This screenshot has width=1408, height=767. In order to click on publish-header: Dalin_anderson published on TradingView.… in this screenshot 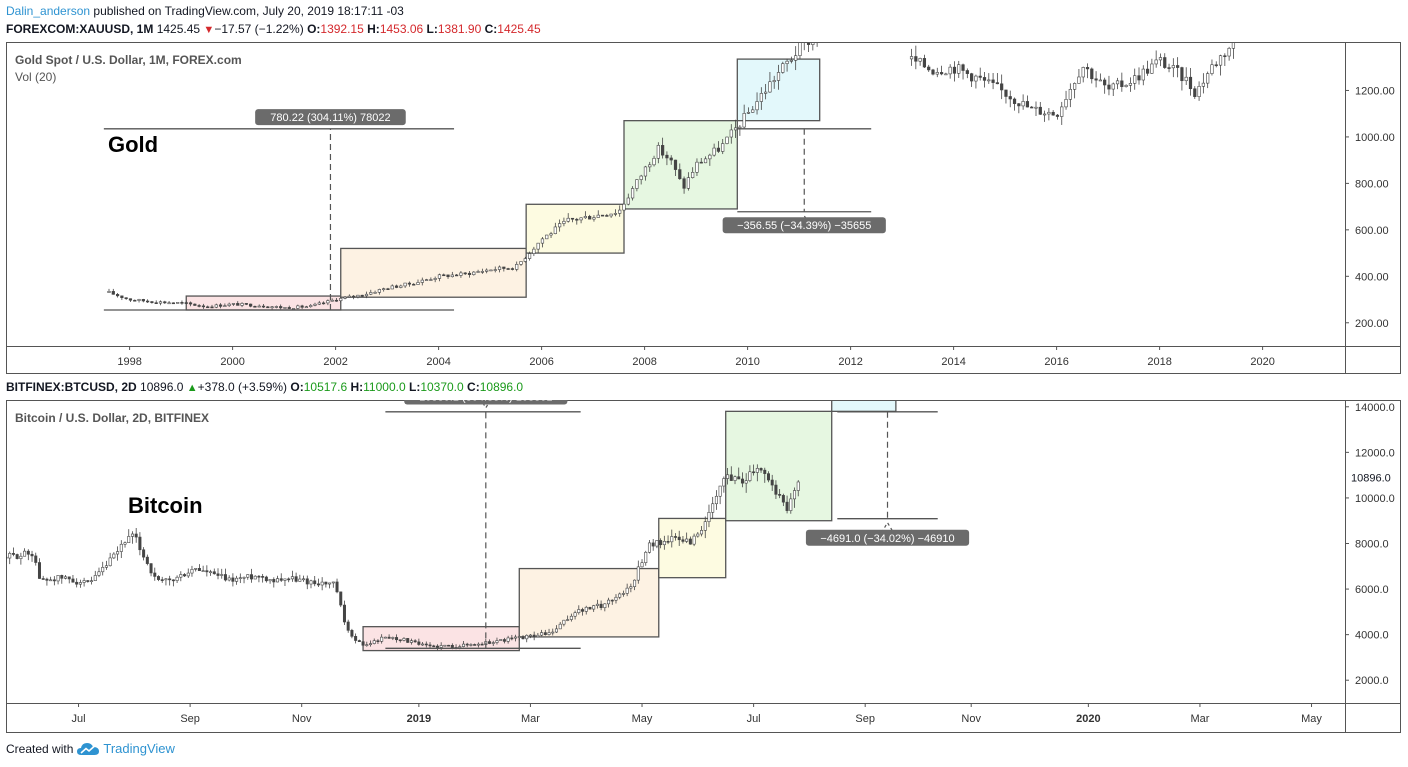, I will do `click(205, 11)`.